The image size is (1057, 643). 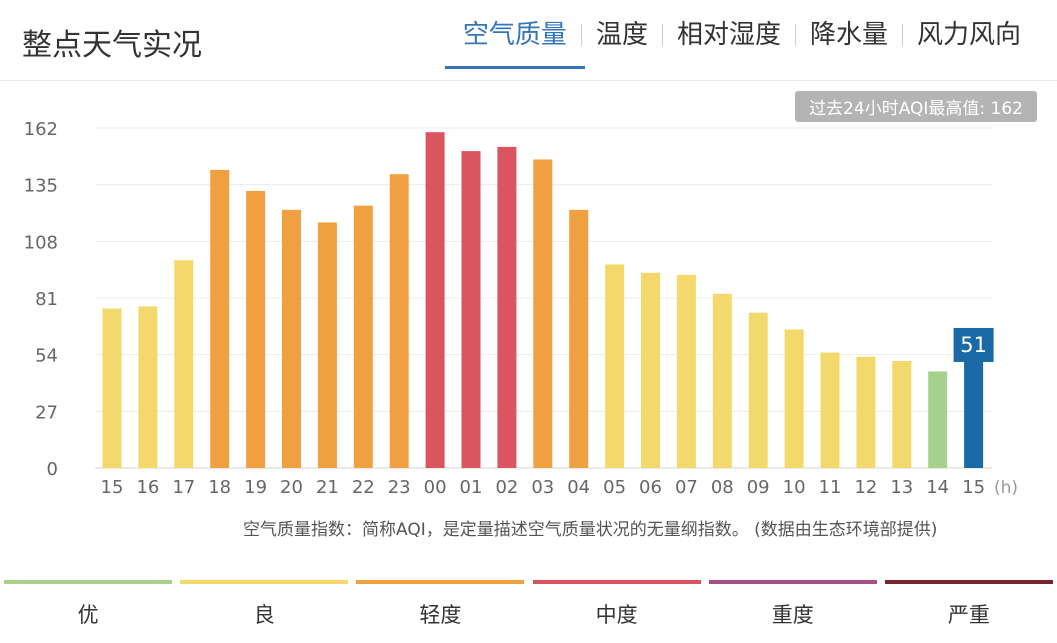 What do you see at coordinates (291, 487) in the screenshot?
I see `x-tick-label: 20` at bounding box center [291, 487].